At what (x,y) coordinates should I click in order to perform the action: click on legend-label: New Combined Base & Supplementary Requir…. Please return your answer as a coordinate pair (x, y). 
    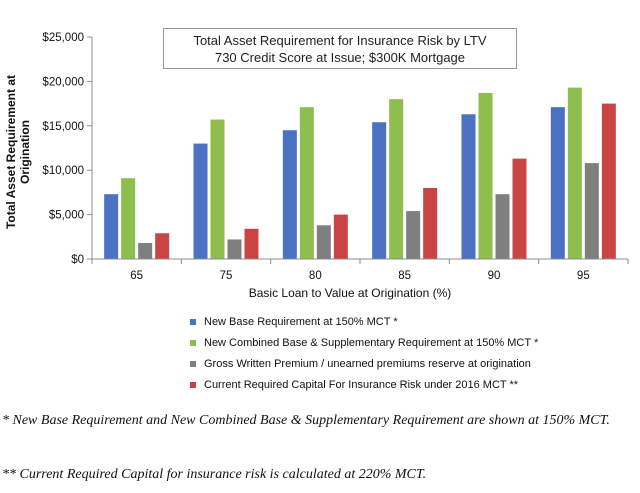
    Looking at the image, I should click on (371, 342).